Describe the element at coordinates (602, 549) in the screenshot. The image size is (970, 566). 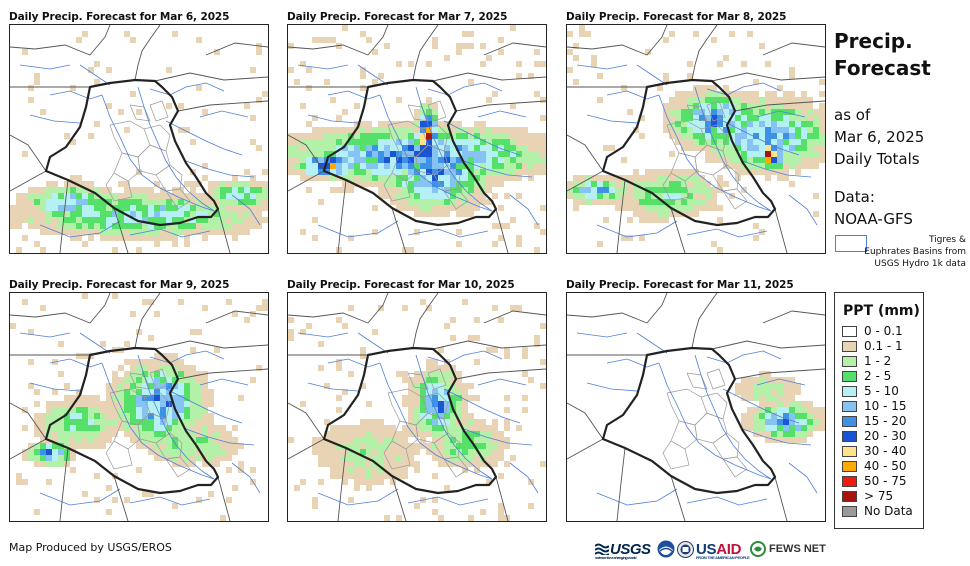
I see `usgs-wave-icon` at that location.